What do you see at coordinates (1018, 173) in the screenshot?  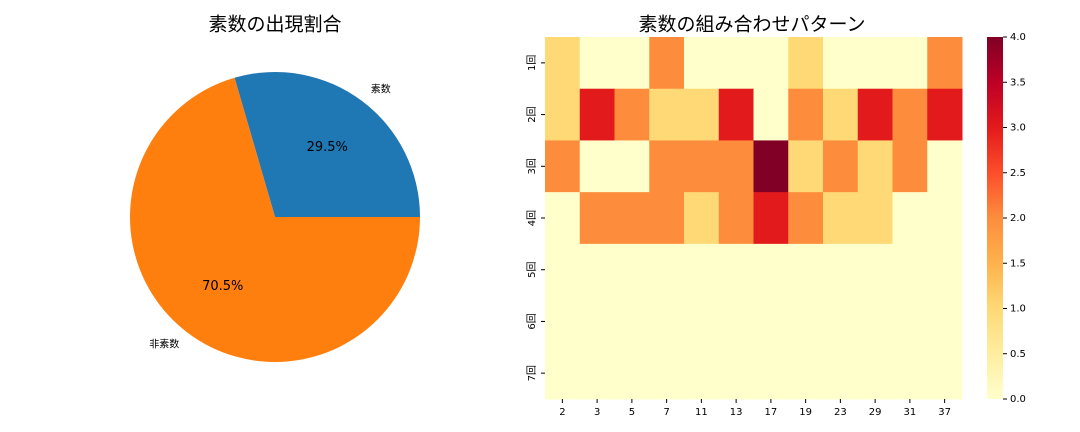 I see `colorbar-tick-label: 2.5` at bounding box center [1018, 173].